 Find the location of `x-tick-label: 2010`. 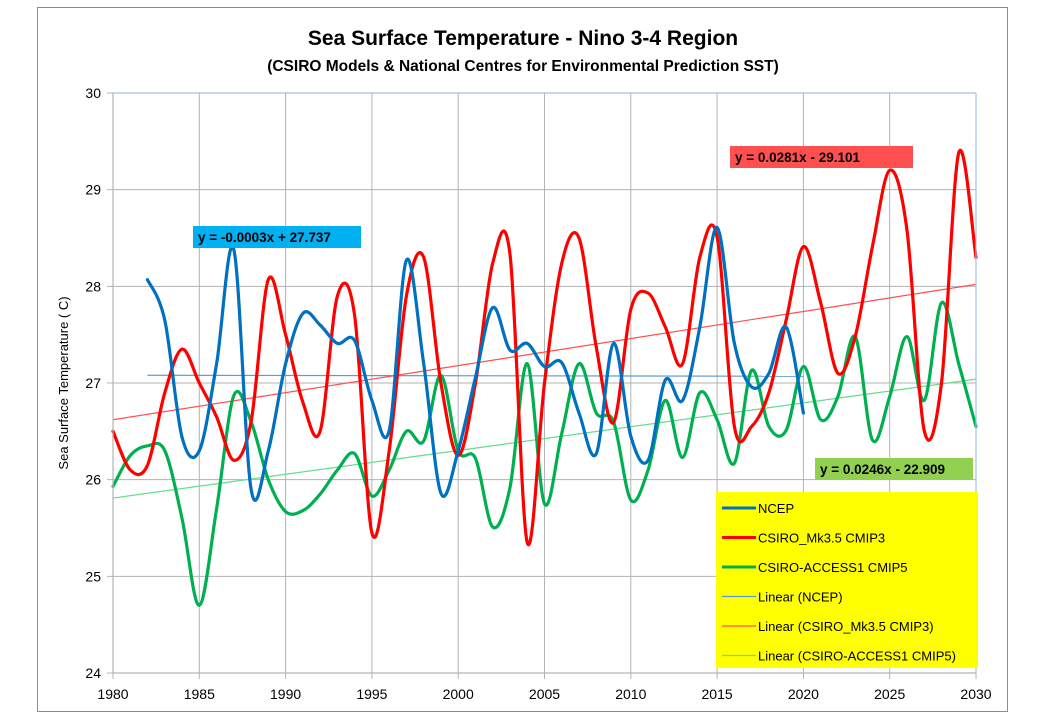

x-tick-label: 2010 is located at coordinates (630, 694).